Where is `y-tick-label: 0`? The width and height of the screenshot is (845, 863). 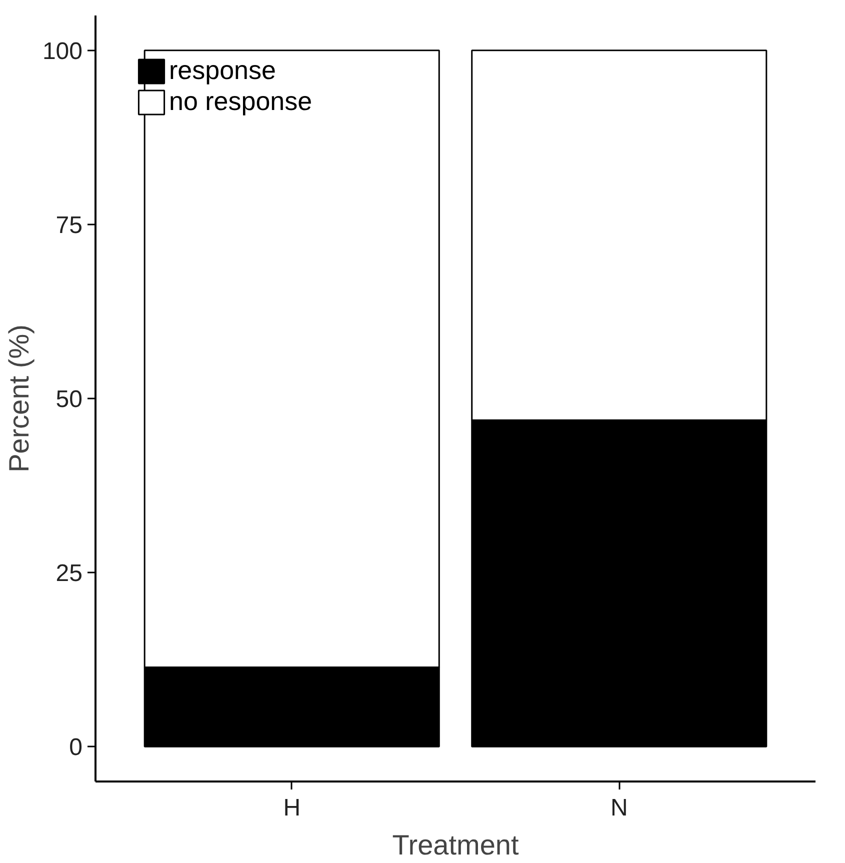
y-tick-label: 0 is located at coordinates (76, 748).